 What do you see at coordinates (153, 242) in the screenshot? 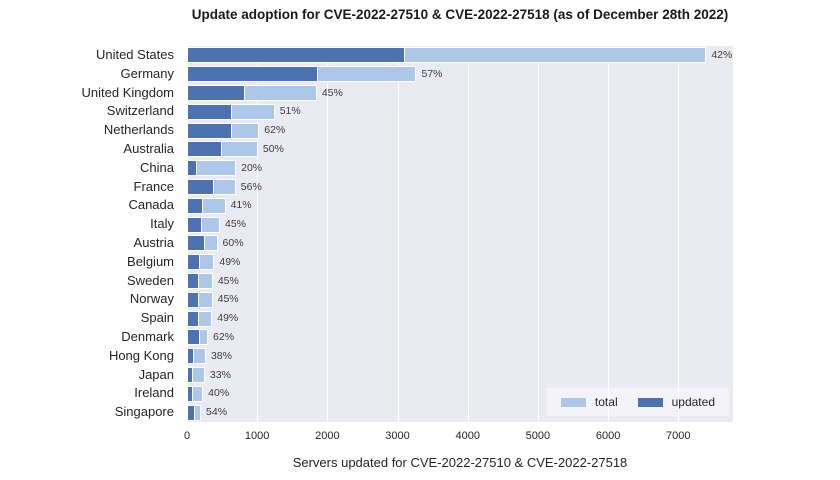
I see `y-label-austria: Austria` at bounding box center [153, 242].